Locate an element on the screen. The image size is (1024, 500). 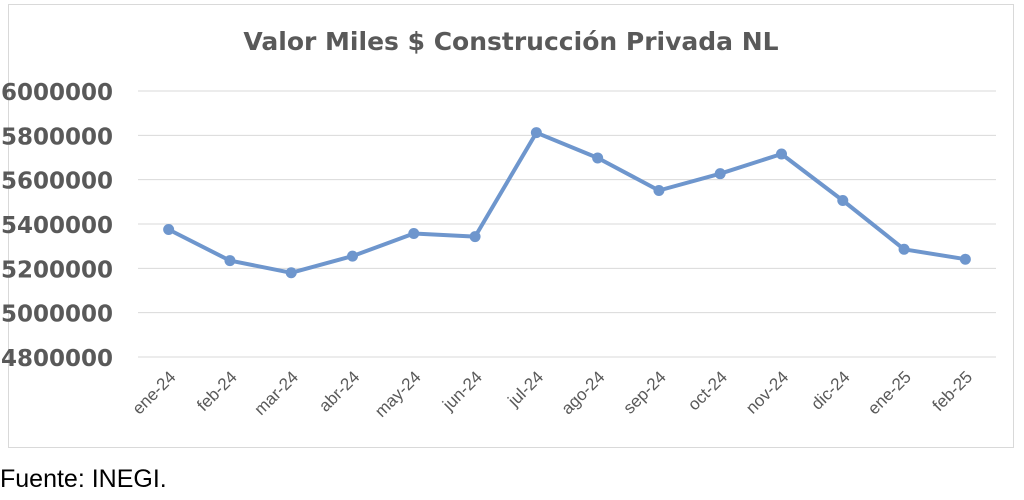
x-tick-label: oct-24 is located at coordinates (707, 390).